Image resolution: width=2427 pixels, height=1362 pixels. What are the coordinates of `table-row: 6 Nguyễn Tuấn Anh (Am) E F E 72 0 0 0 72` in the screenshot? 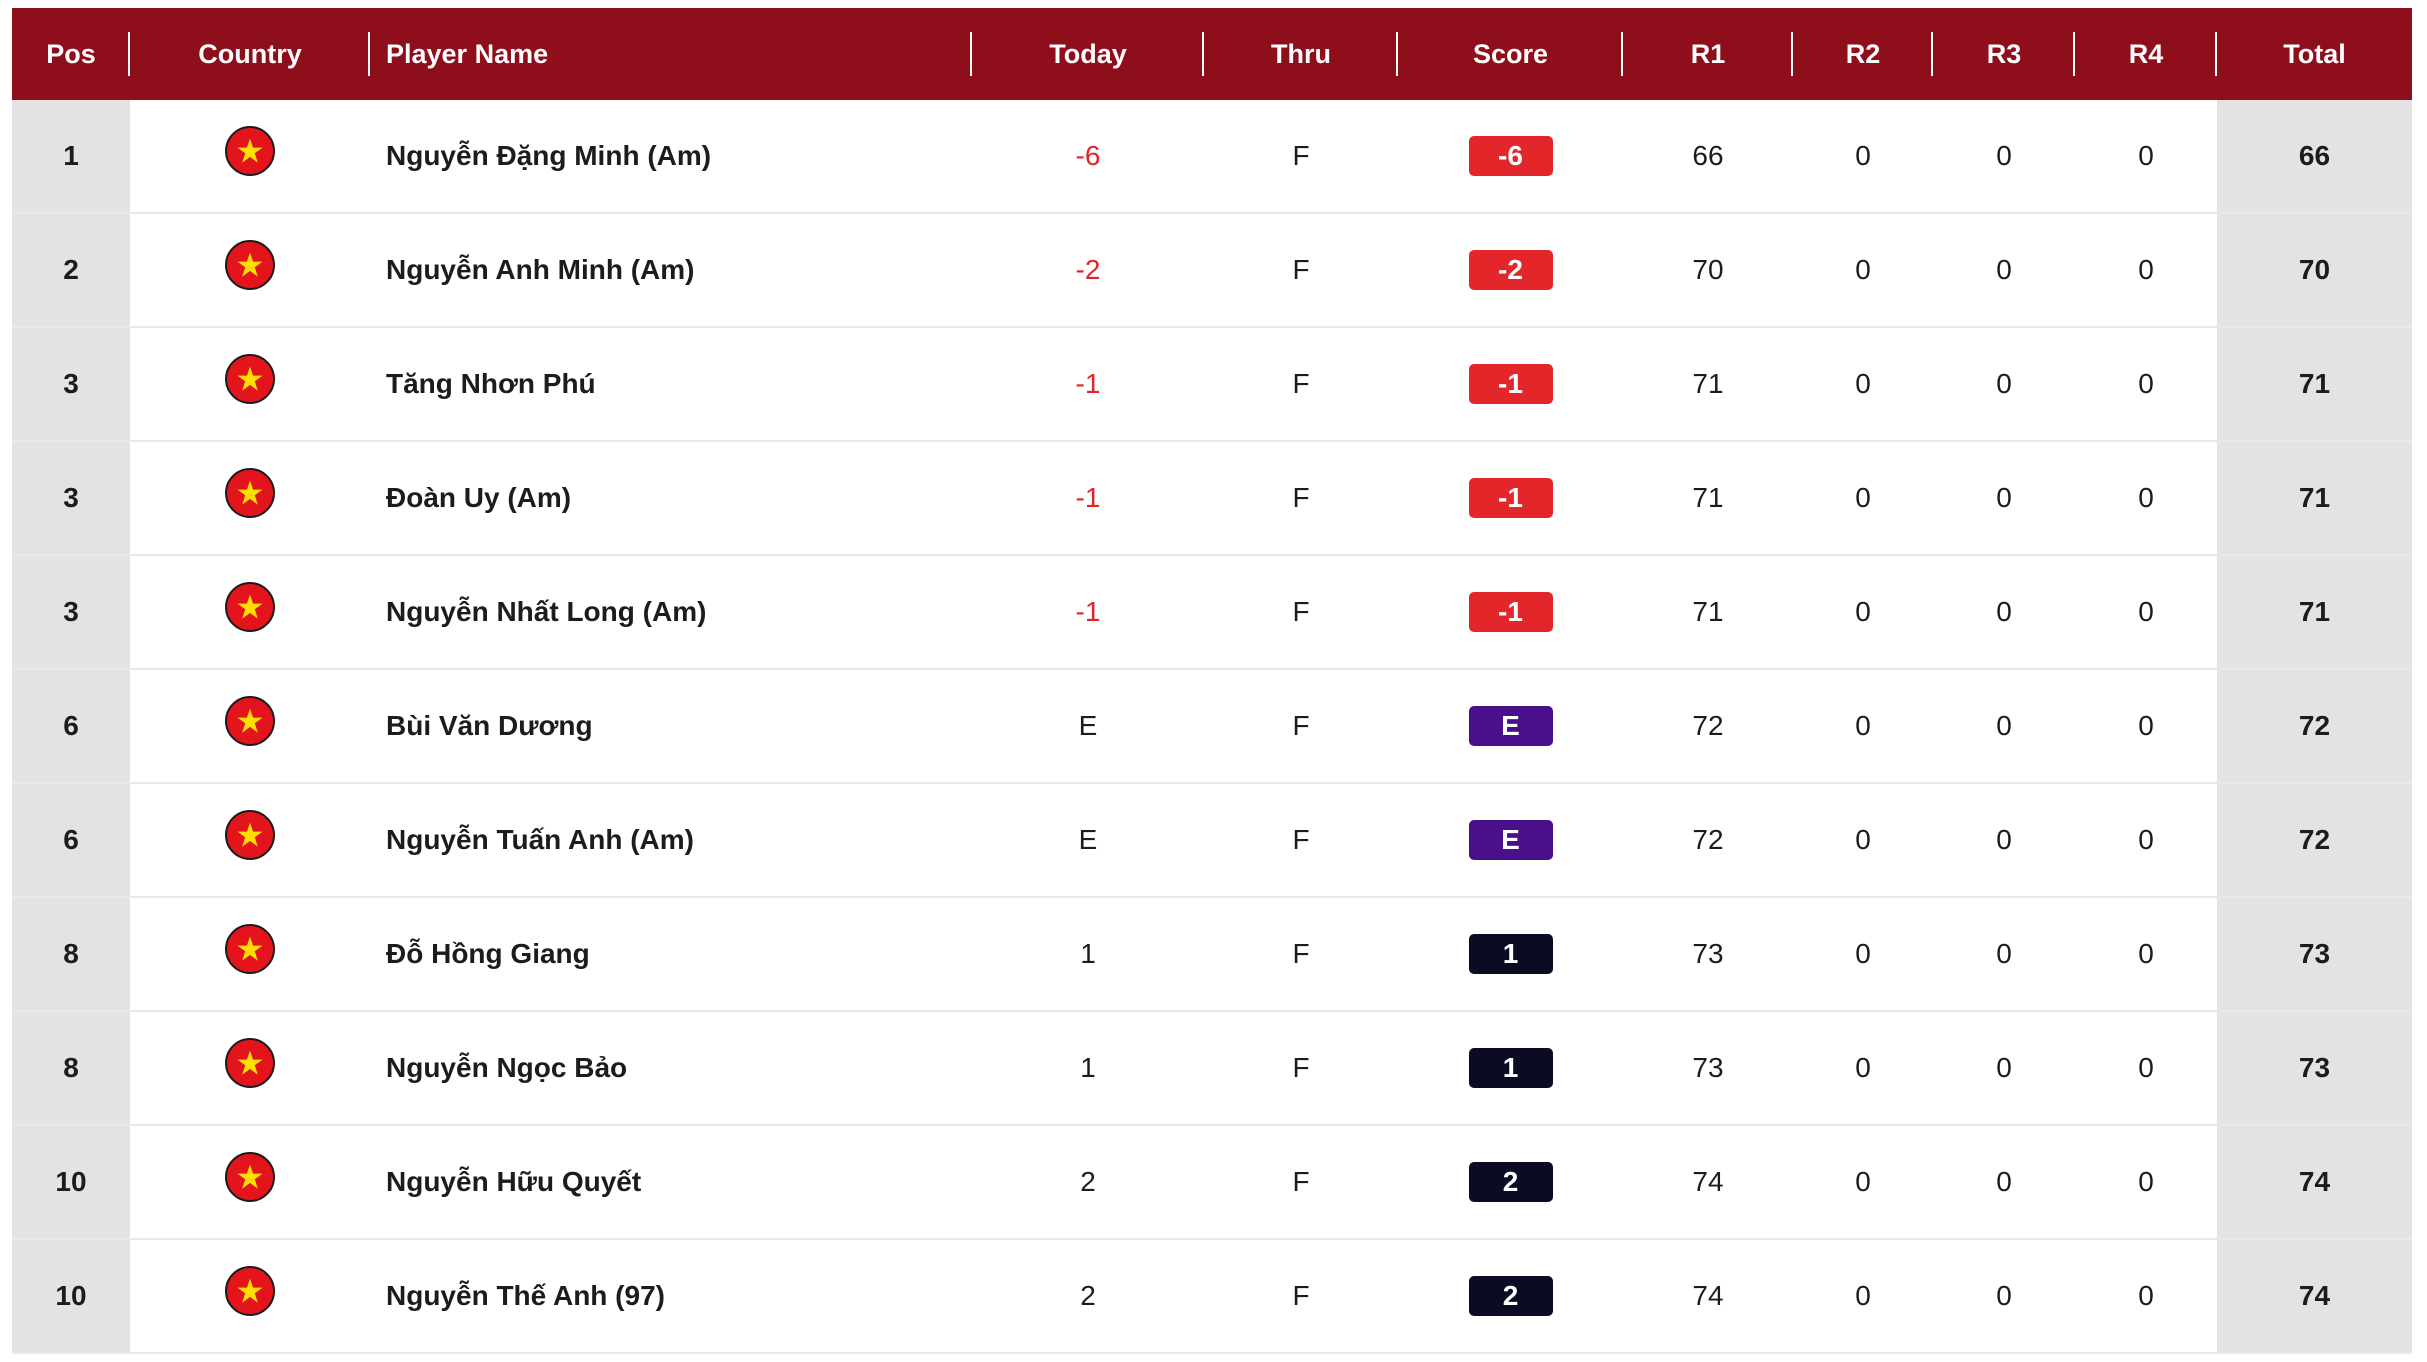 It's located at (1212, 841).